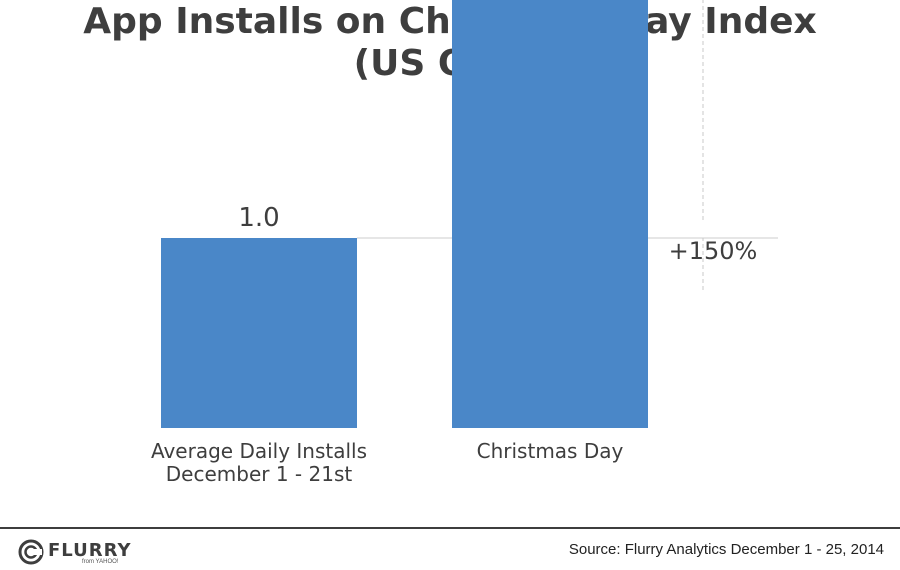  I want to click on footer-divider, so click(450, 528).